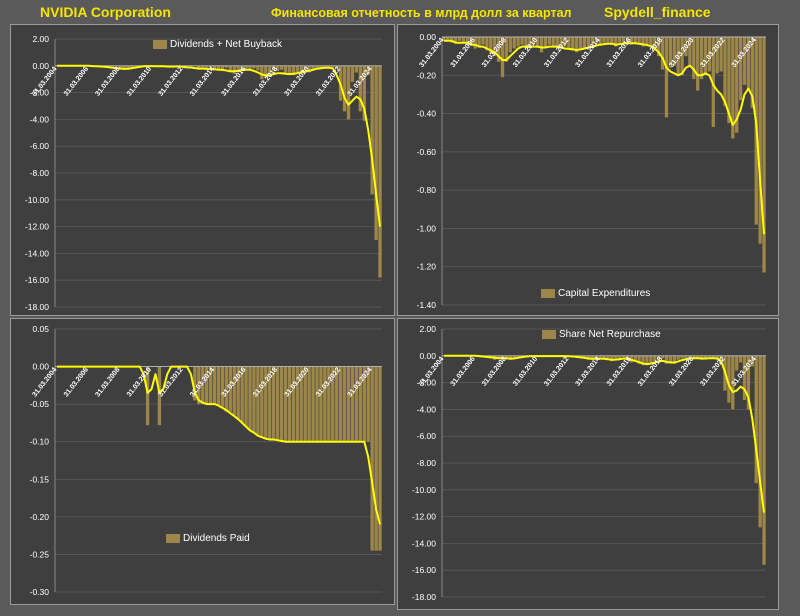 This screenshot has width=800, height=616. I want to click on legend-label: Capital Expenditures, so click(604, 293).